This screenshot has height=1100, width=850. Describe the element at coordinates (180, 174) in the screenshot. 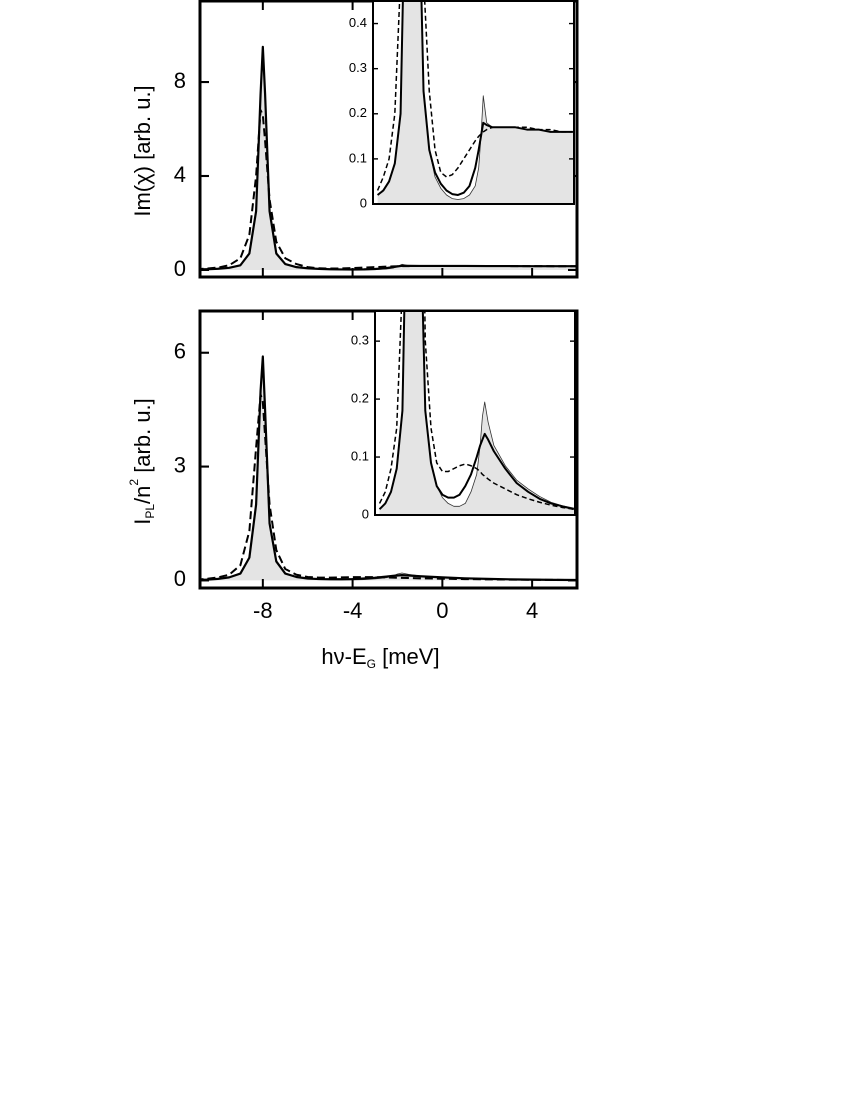

I see `y-tick-label: 4` at that location.